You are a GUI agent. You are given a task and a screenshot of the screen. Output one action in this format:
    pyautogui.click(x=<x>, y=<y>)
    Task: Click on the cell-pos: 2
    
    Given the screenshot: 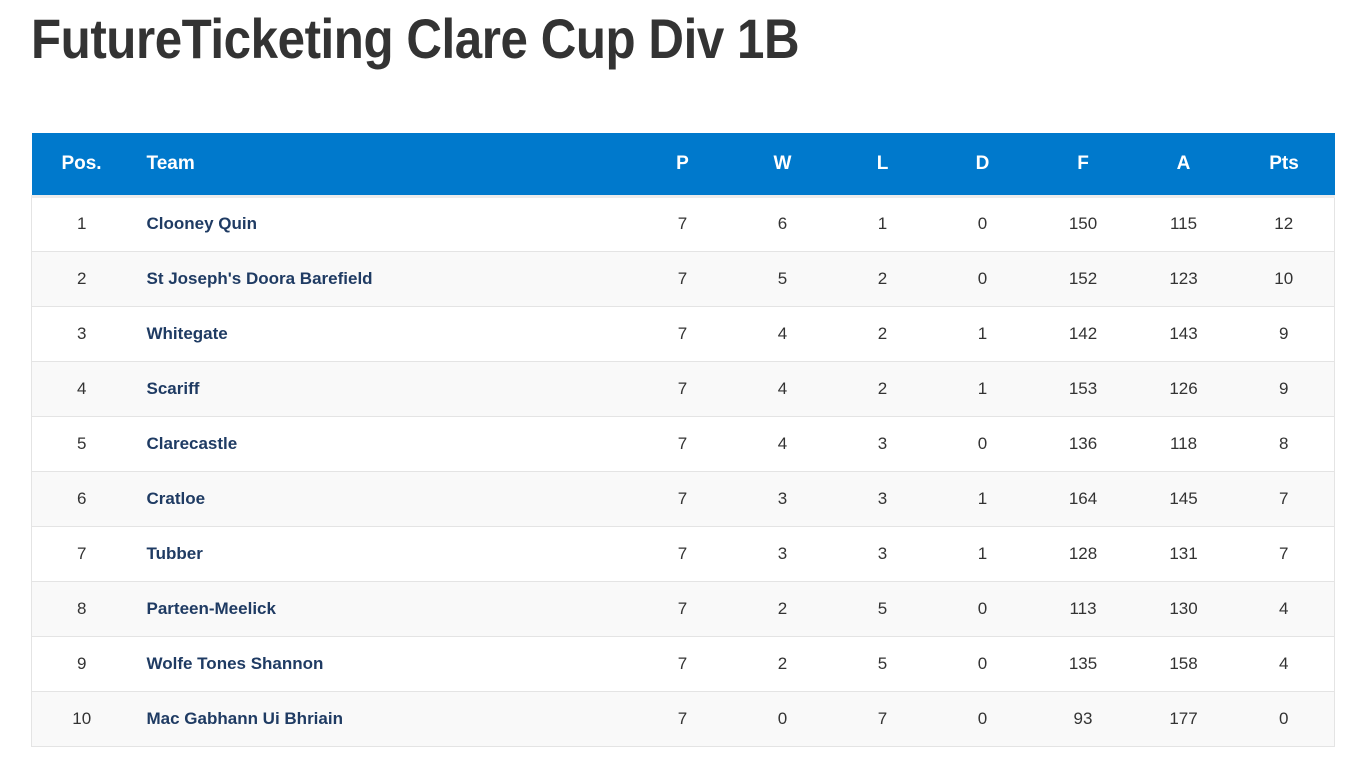 What is the action you would take?
    pyautogui.click(x=81, y=279)
    